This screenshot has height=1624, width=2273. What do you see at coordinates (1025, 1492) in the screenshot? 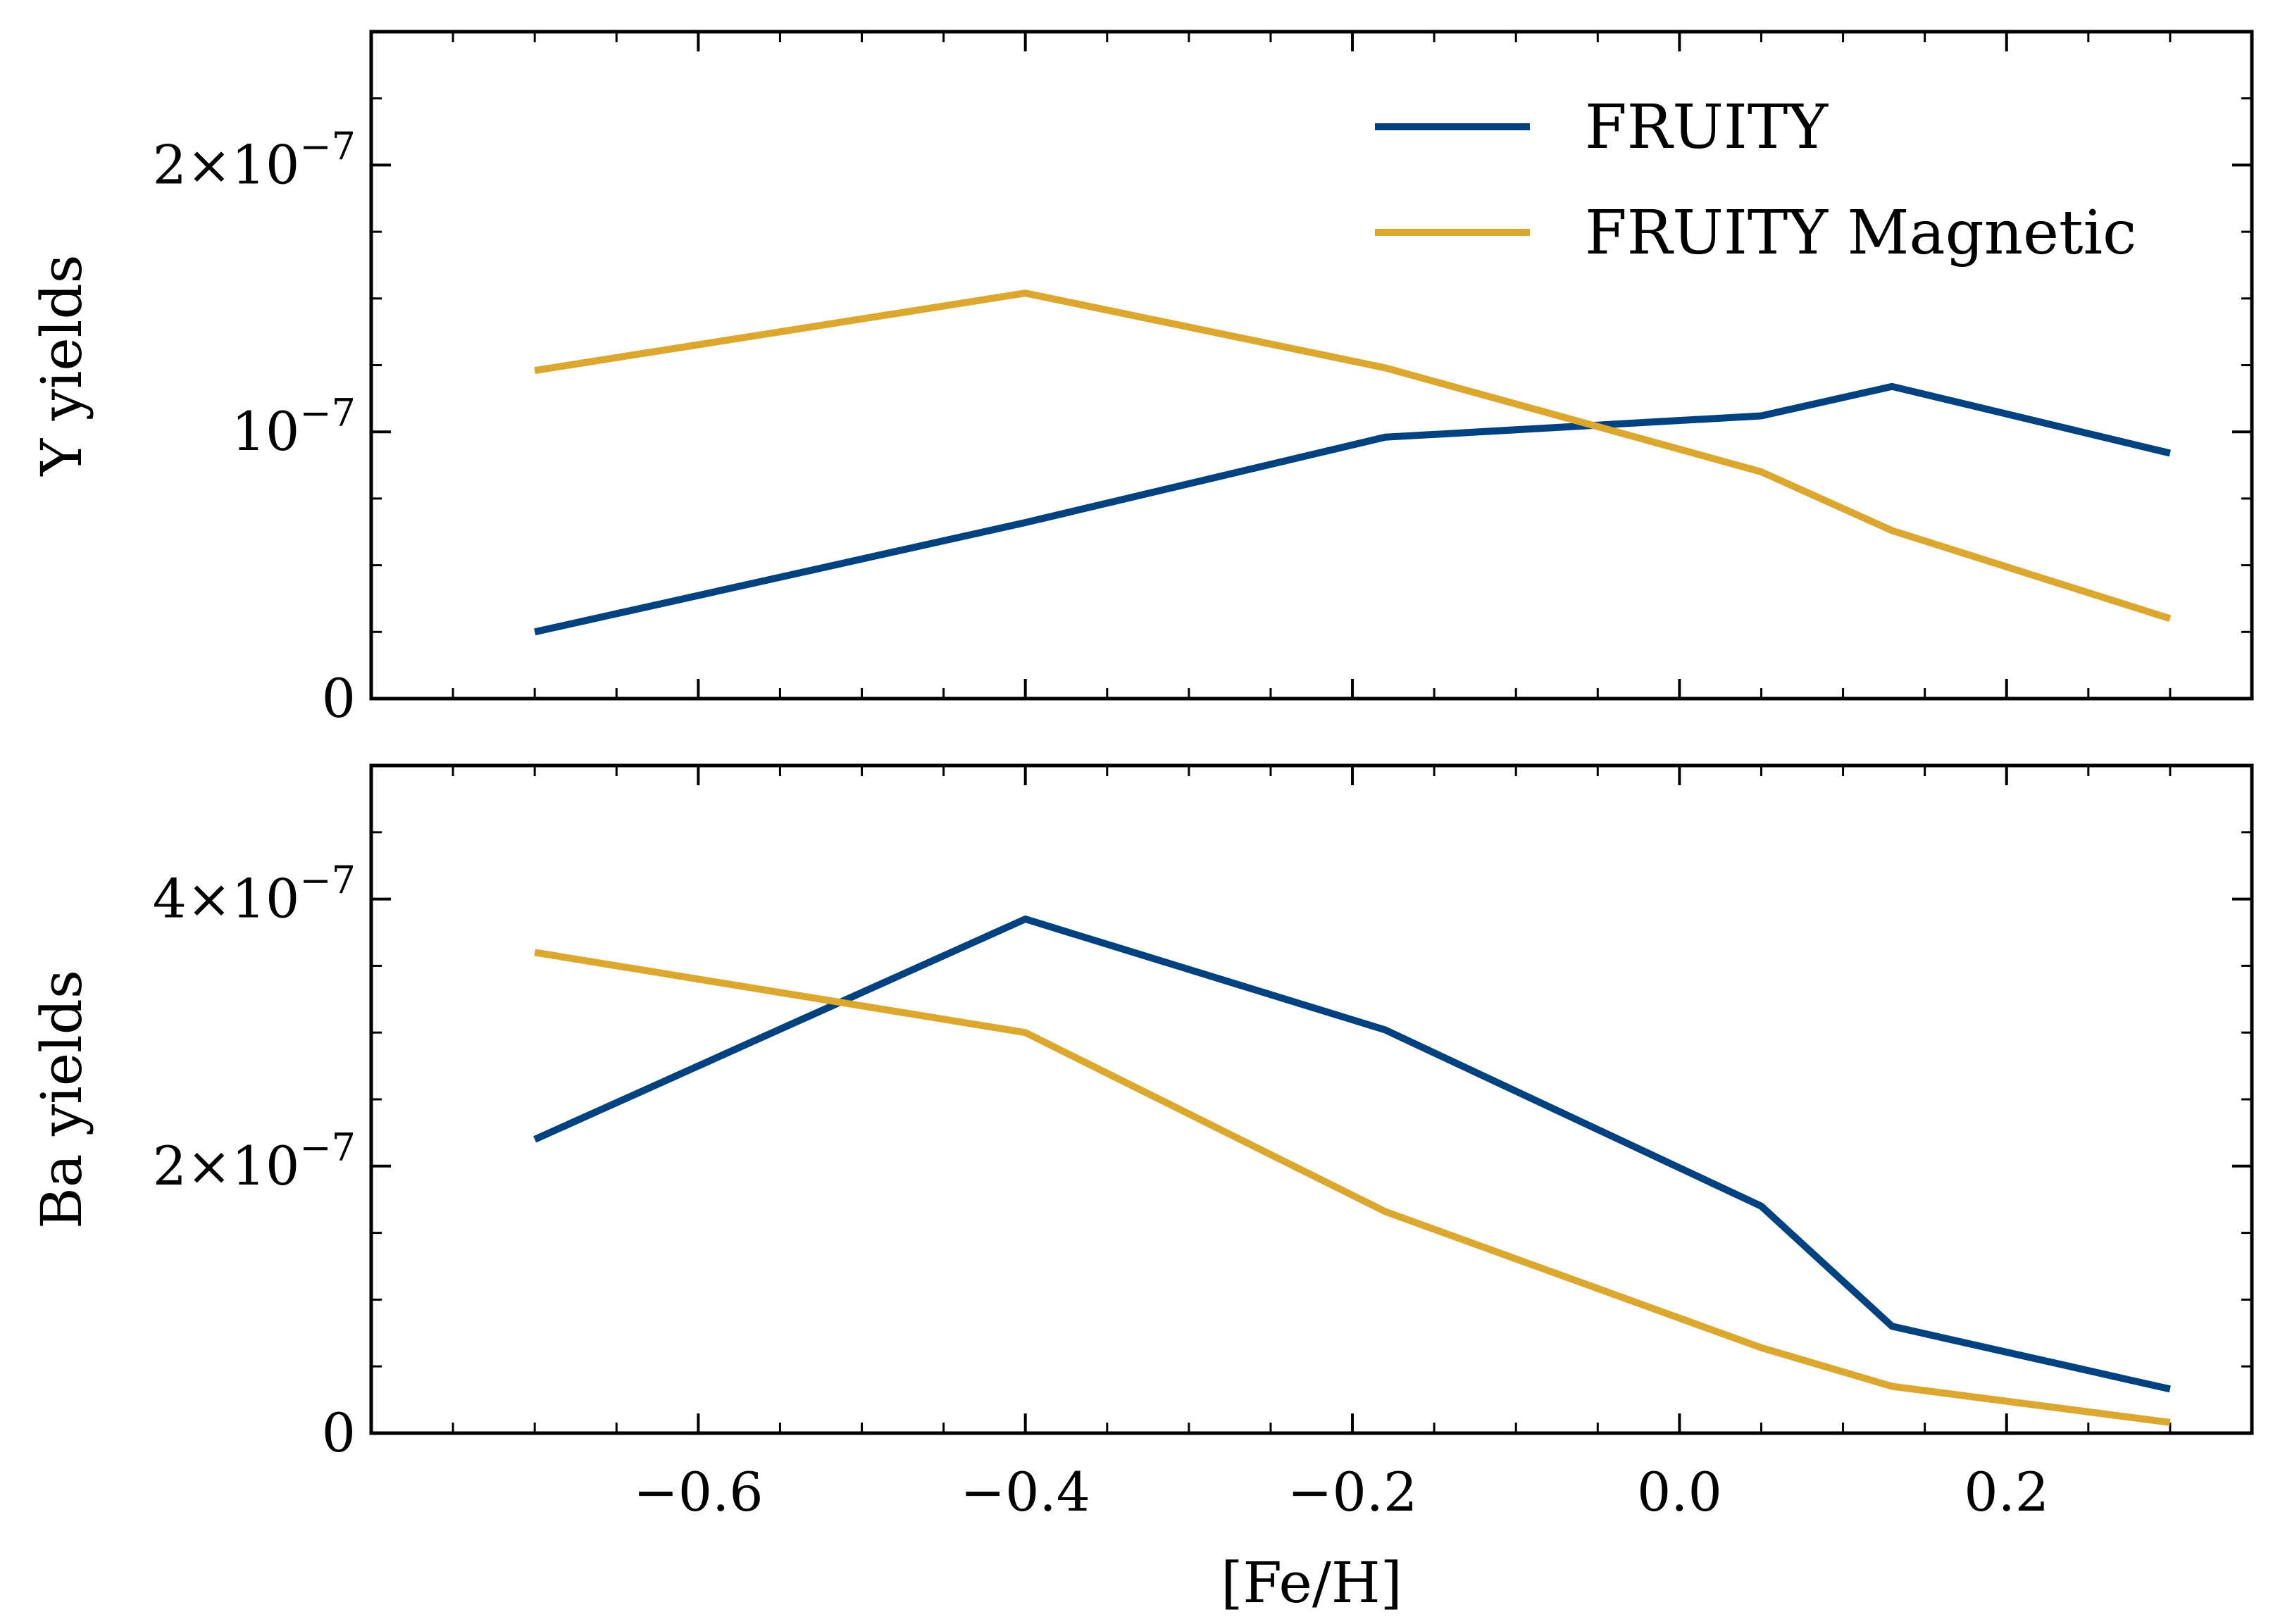
I see `x-tick-label: −0.4` at bounding box center [1025, 1492].